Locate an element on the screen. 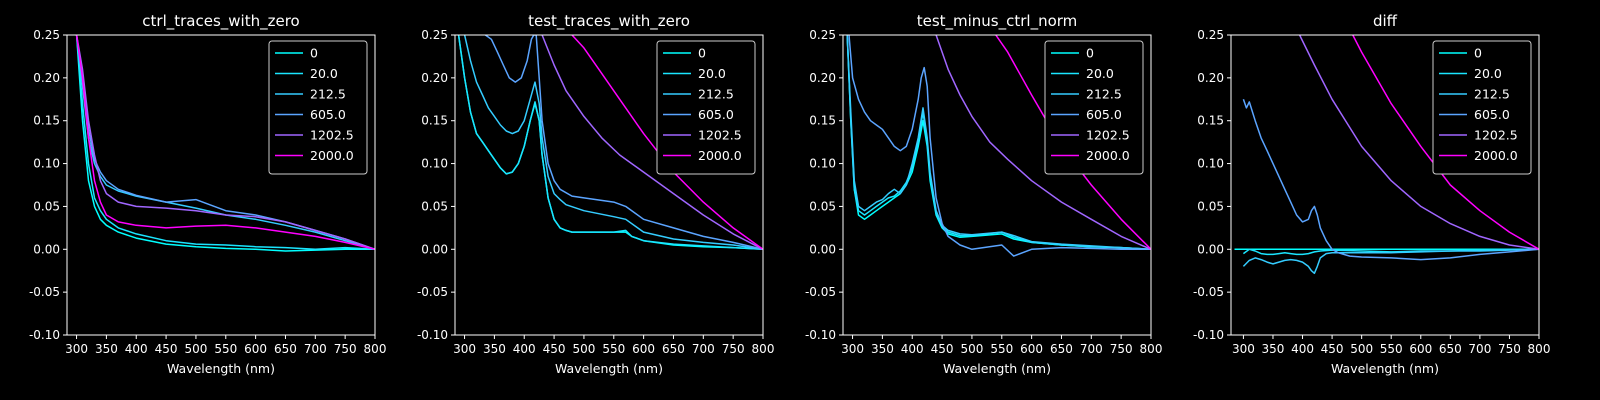  x-tick-label: 550 is located at coordinates (613, 349).